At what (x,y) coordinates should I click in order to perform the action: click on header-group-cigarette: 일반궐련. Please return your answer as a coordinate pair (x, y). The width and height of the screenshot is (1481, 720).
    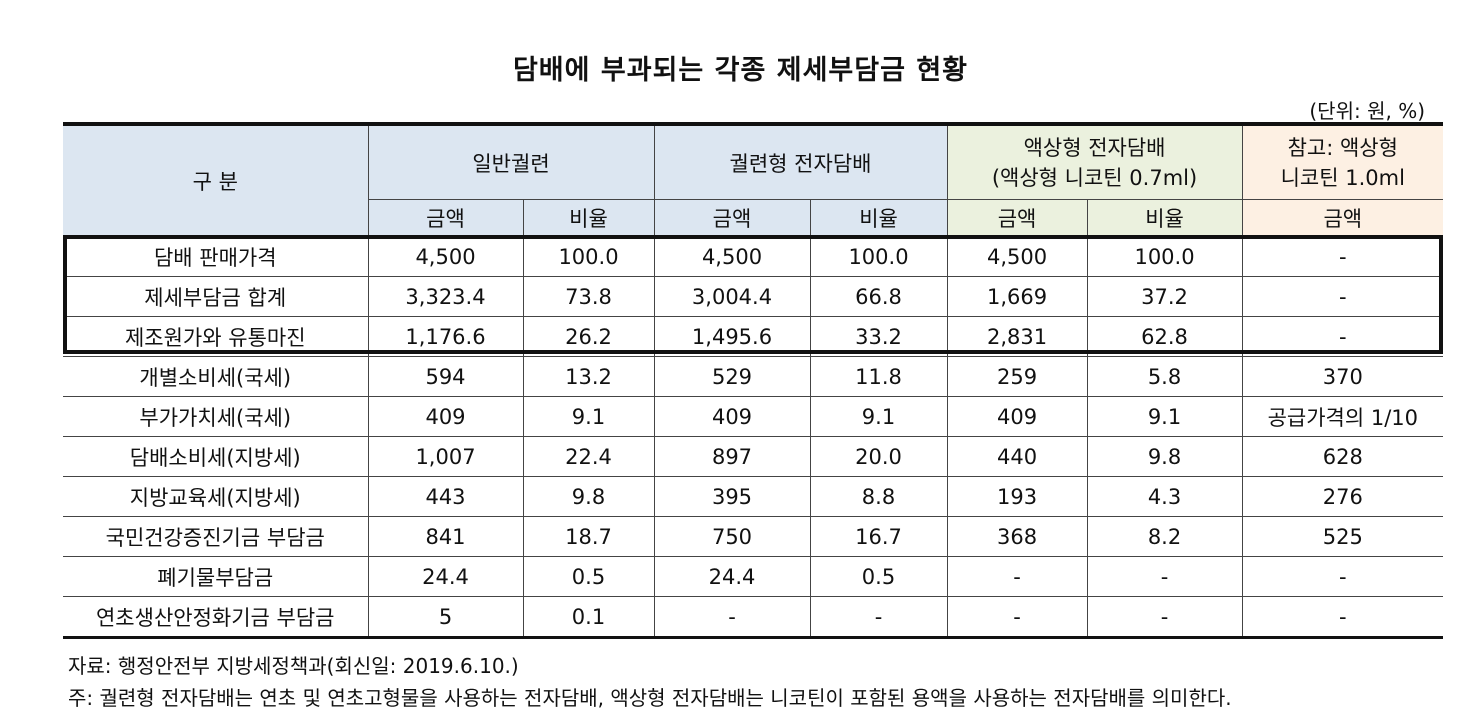
    Looking at the image, I should click on (511, 161).